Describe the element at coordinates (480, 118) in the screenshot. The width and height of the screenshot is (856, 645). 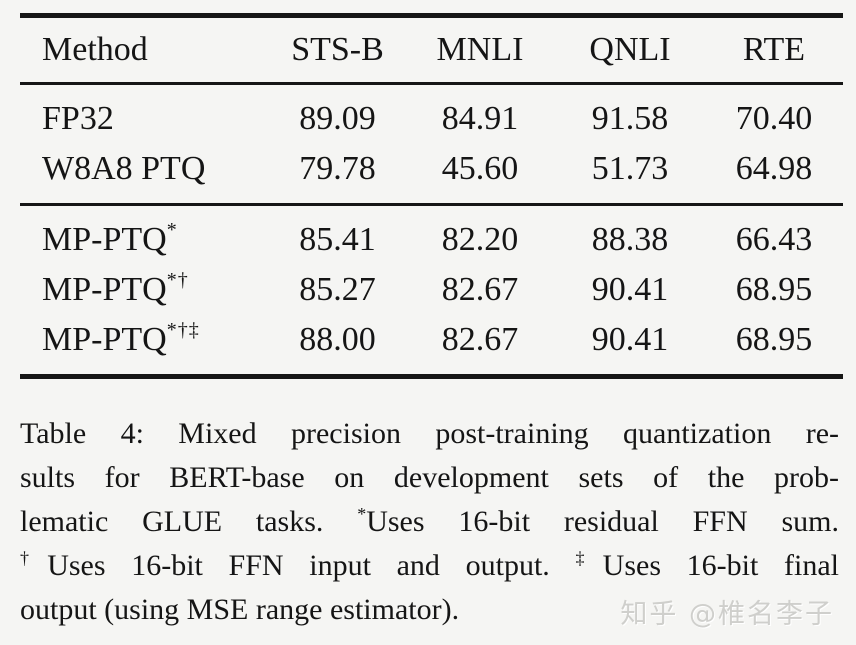
I see `score-cell: 84.91` at that location.